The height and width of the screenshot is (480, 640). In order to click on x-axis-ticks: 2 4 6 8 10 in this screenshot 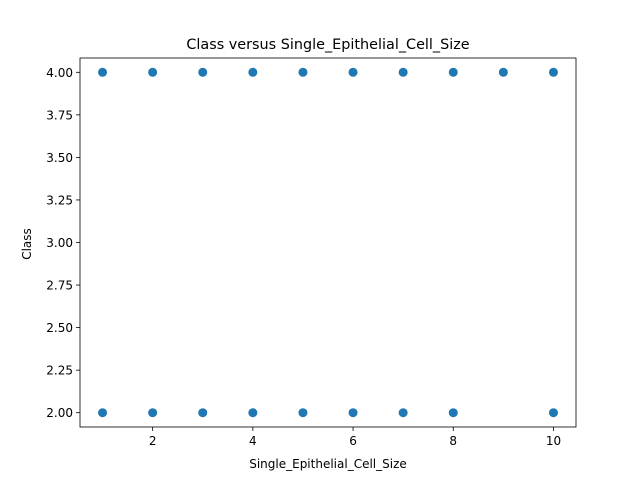, I will do `click(355, 437)`.